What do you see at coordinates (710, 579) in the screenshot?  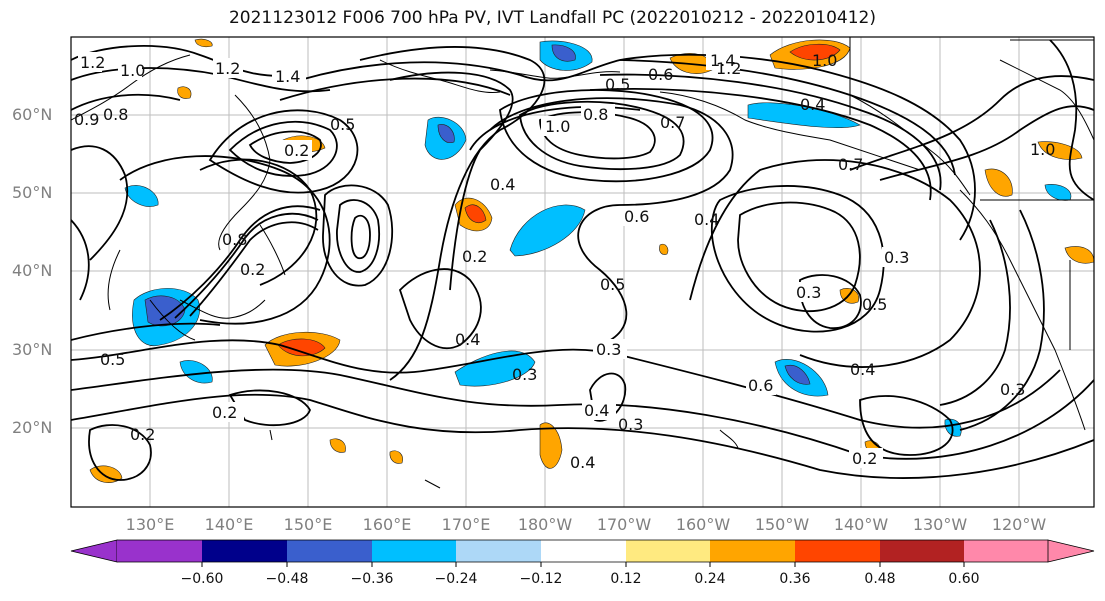 I see `colorbar-tick-label: 0.24` at bounding box center [710, 579].